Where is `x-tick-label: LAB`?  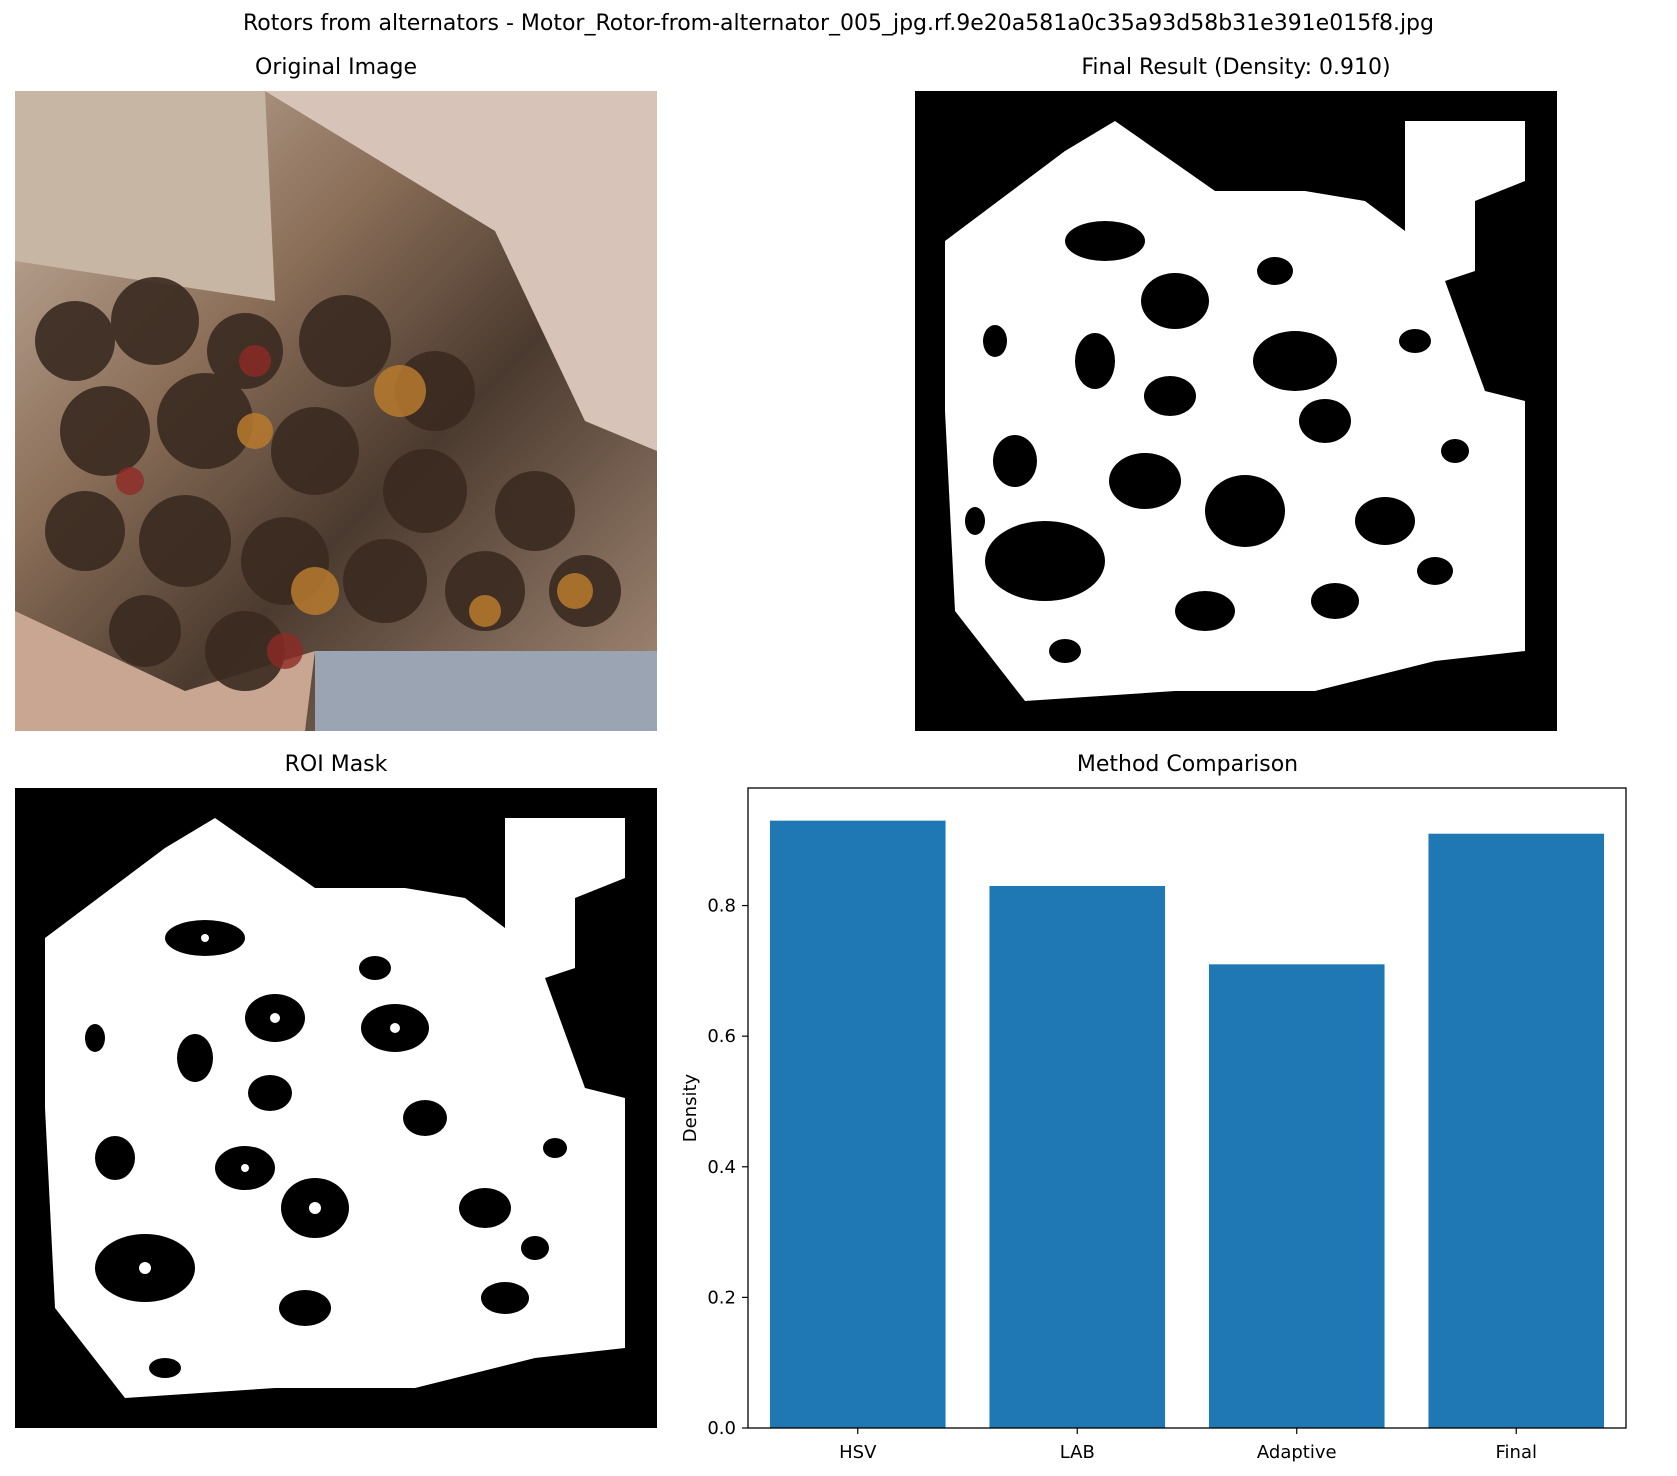 x-tick-label: LAB is located at coordinates (1077, 1452).